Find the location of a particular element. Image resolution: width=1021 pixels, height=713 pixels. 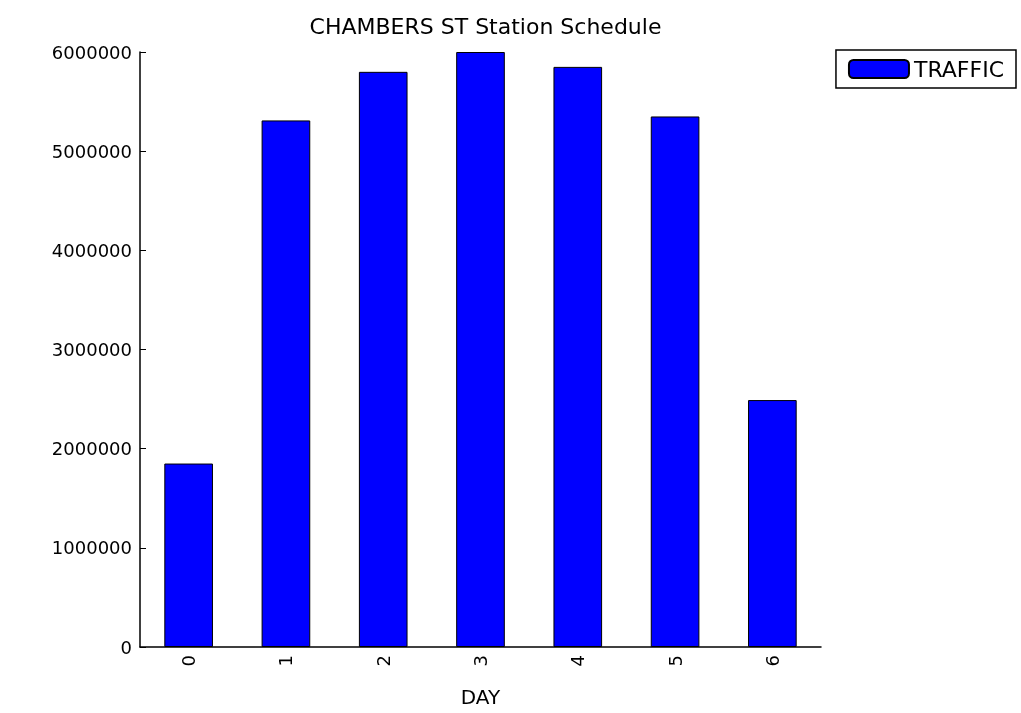

legend-label: TRAFFIC is located at coordinates (958, 69).